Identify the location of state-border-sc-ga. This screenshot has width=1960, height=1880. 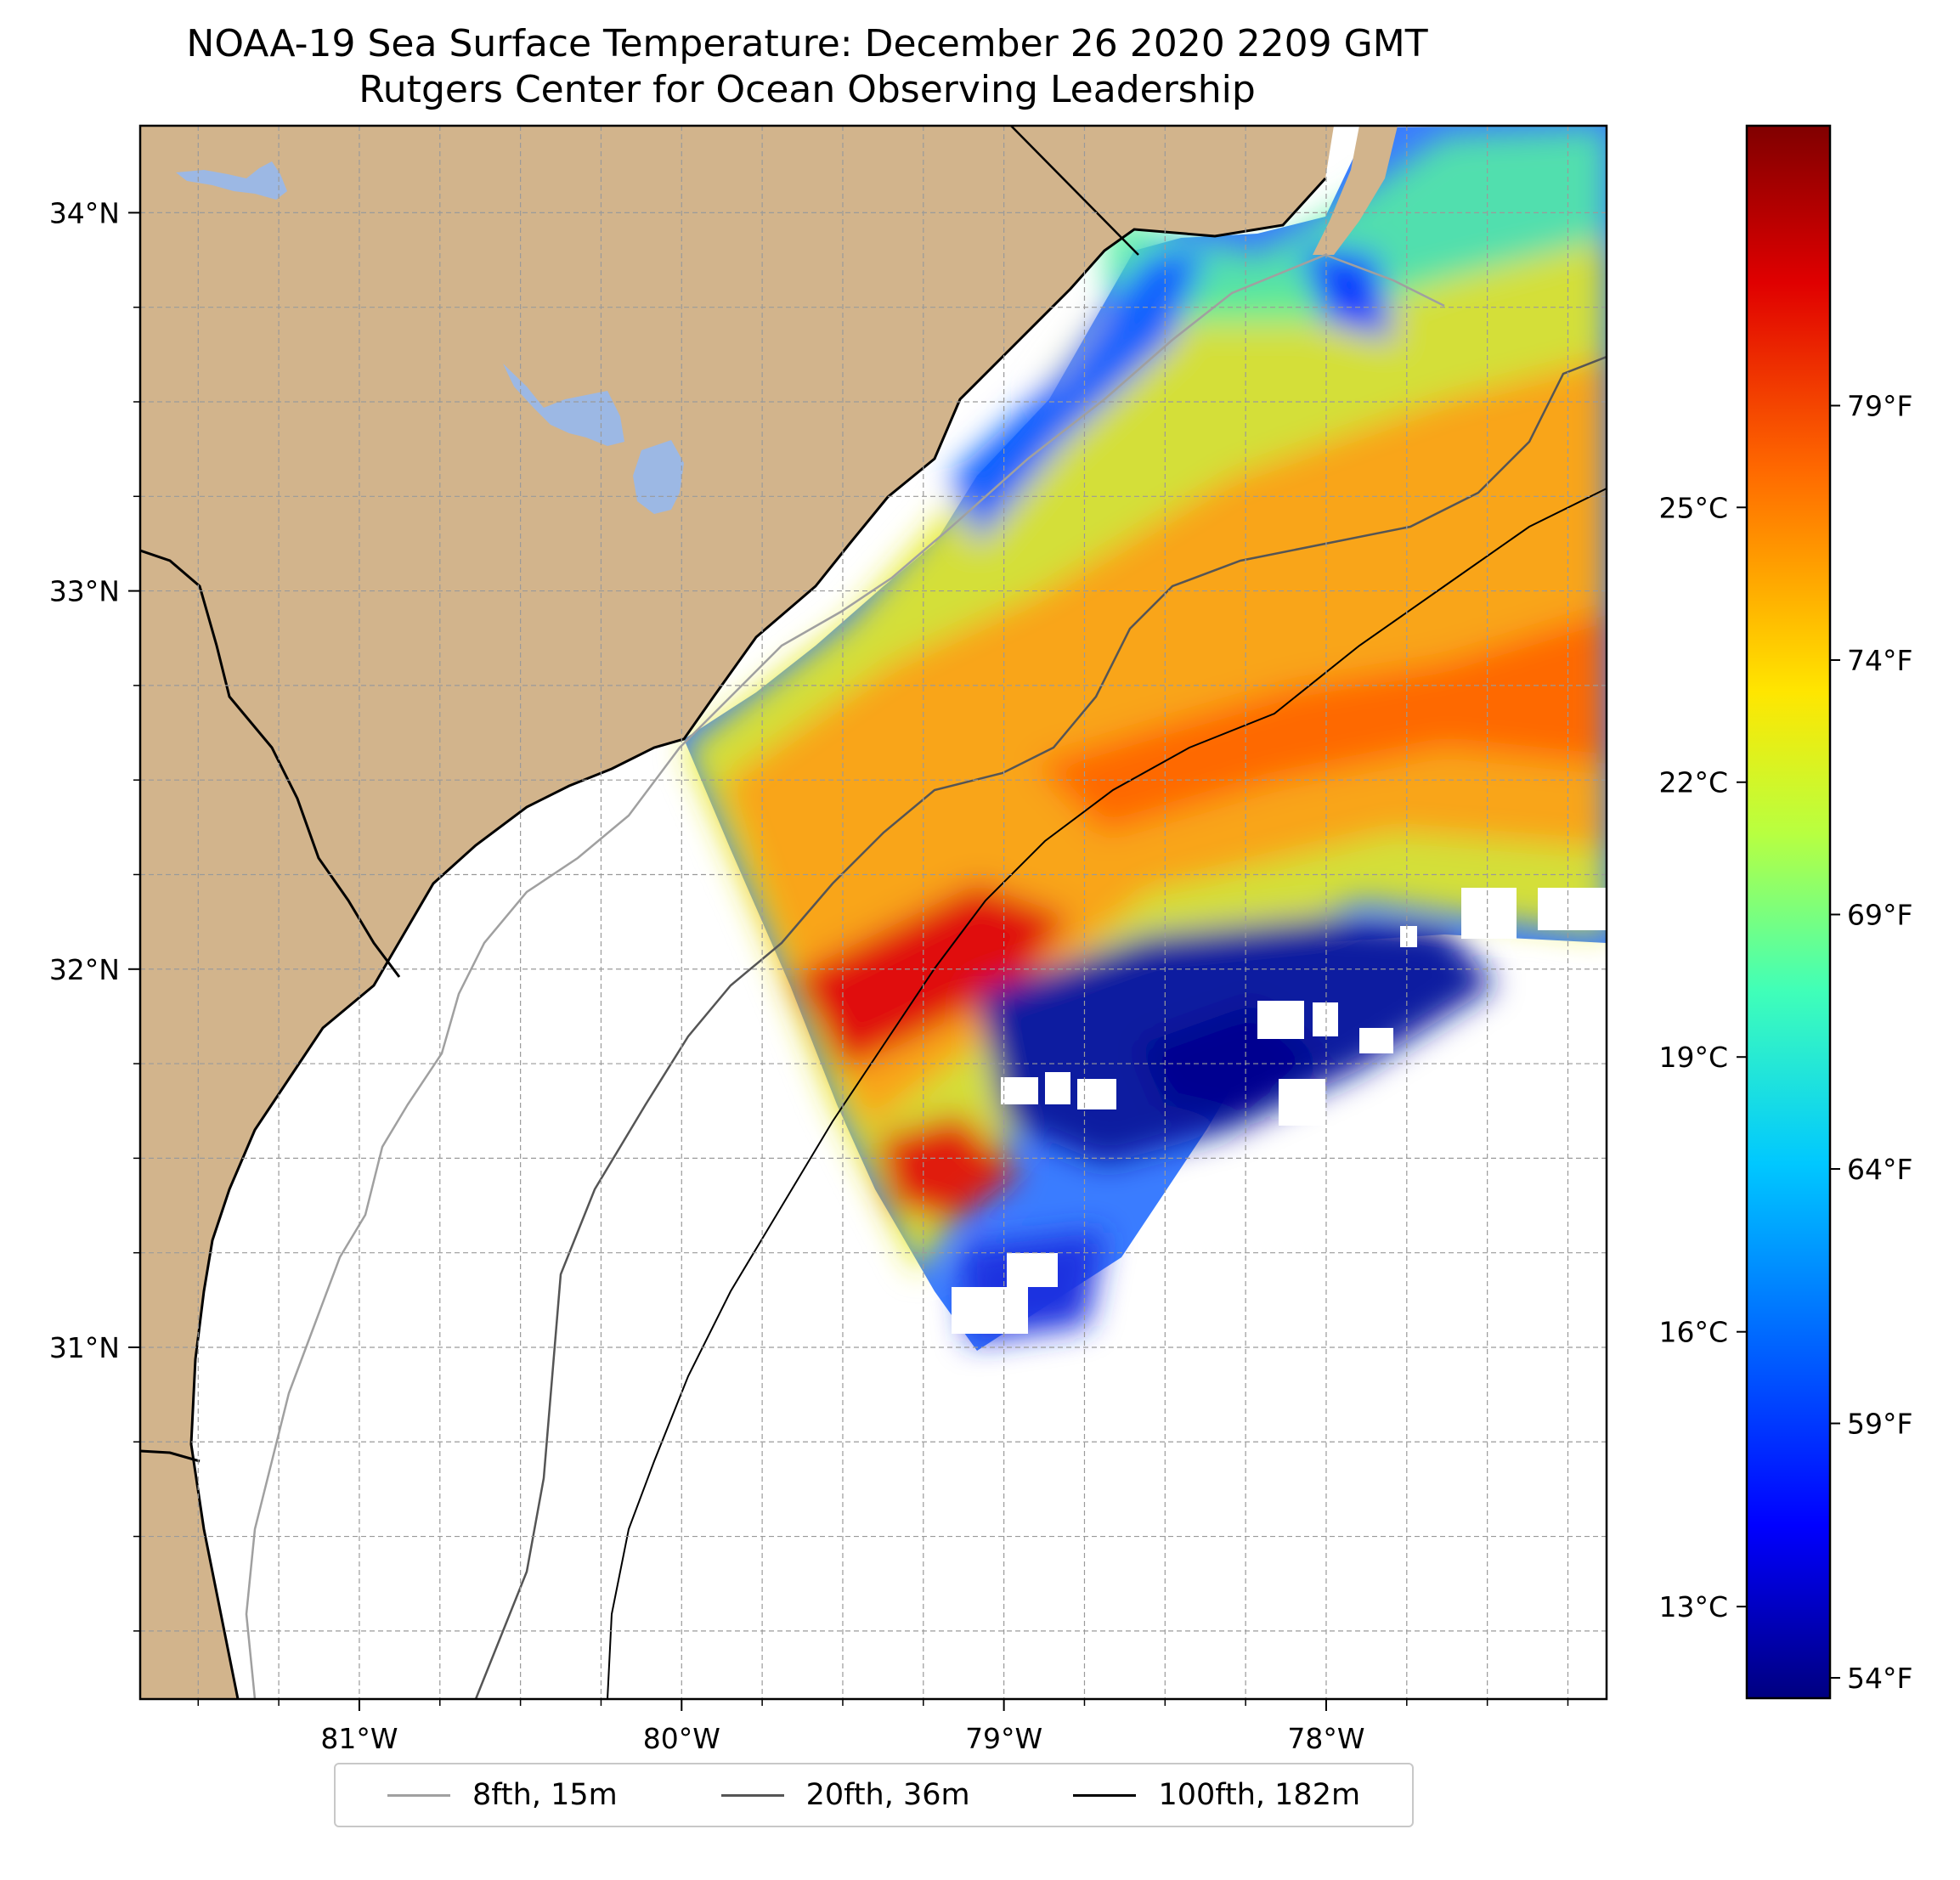
(270, 764).